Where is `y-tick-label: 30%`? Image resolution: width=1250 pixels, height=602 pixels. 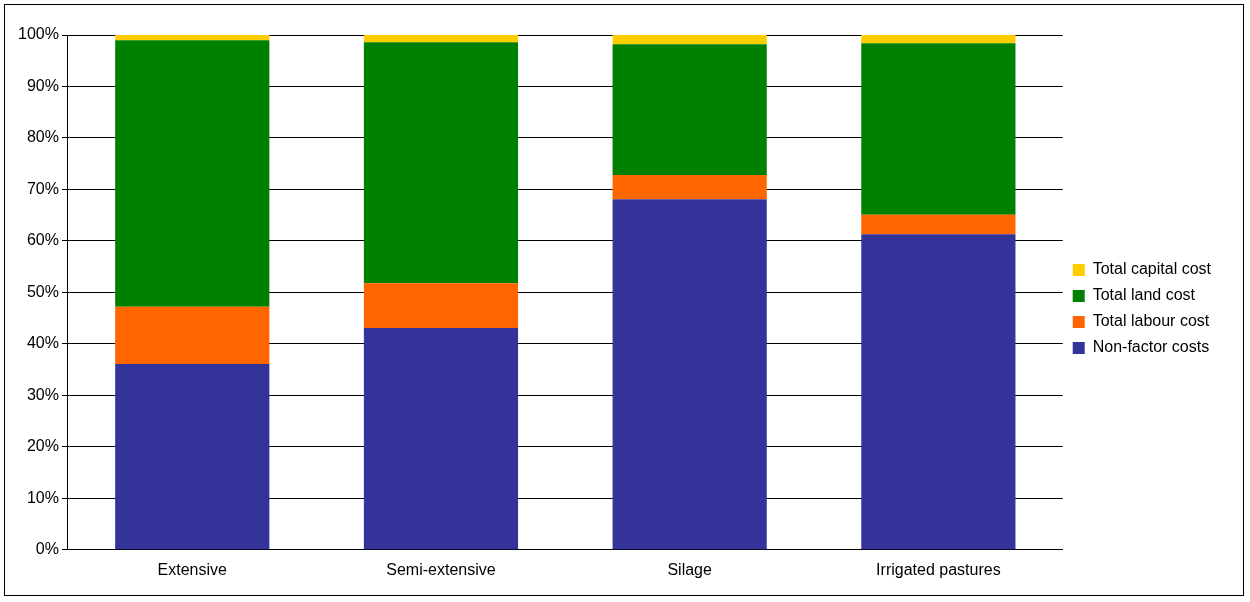
y-tick-label: 30% is located at coordinates (42, 394).